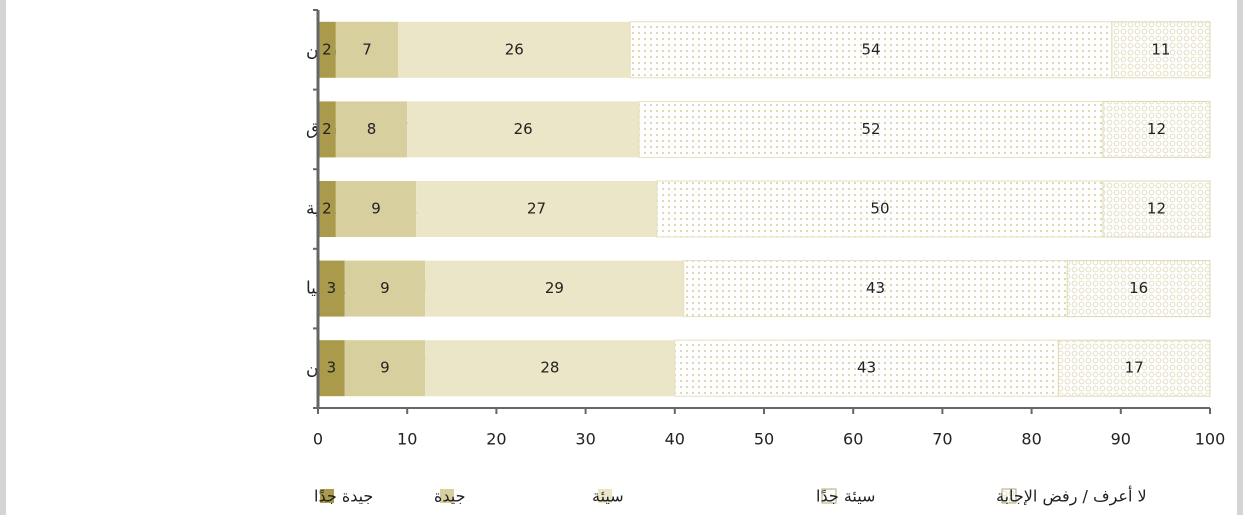  Describe the element at coordinates (845, 496) in the screenshot. I see `legend-label: سيئة جدًا` at that location.